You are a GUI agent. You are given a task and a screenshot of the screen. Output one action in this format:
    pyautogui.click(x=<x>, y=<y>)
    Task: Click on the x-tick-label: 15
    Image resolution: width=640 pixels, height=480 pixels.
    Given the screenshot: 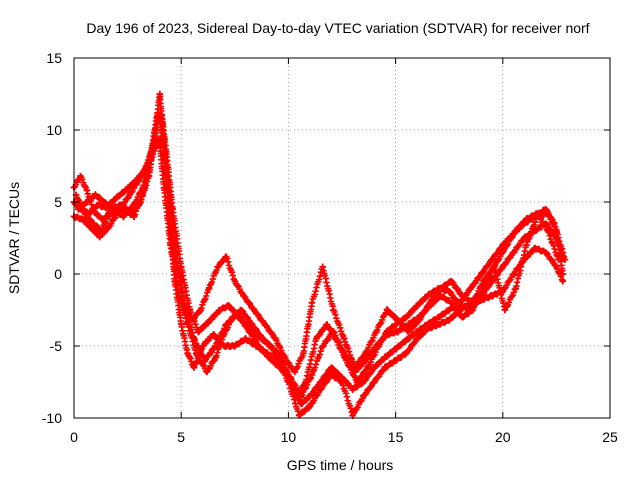 What is the action you would take?
    pyautogui.click(x=396, y=437)
    